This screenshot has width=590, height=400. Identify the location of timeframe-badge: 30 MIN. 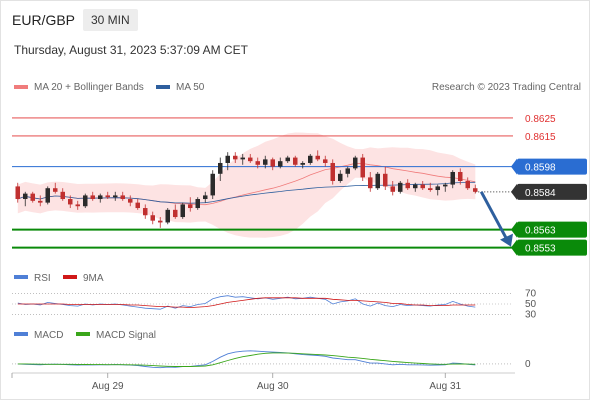
(110, 20).